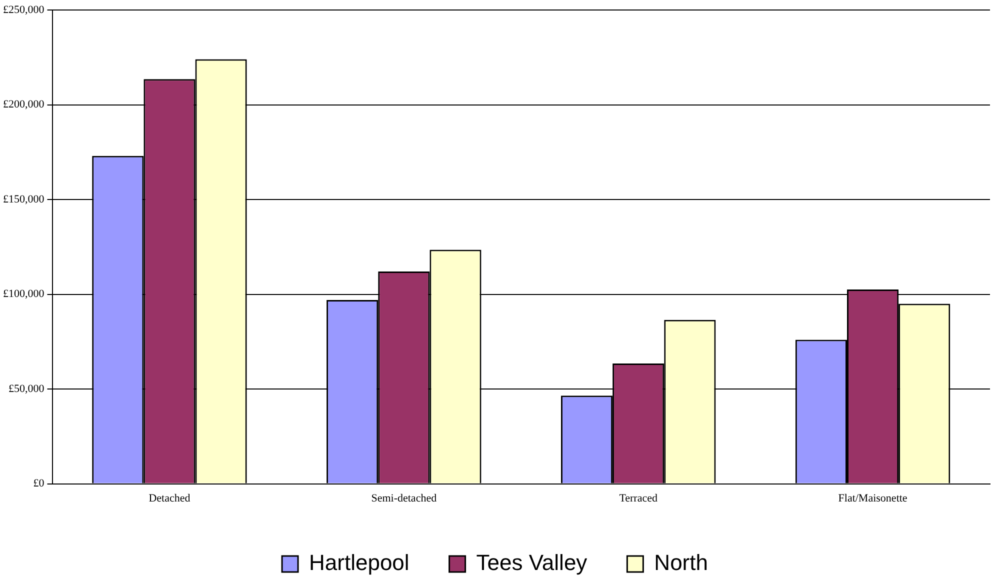  I want to click on legend-label: Tees Valley, so click(532, 563).